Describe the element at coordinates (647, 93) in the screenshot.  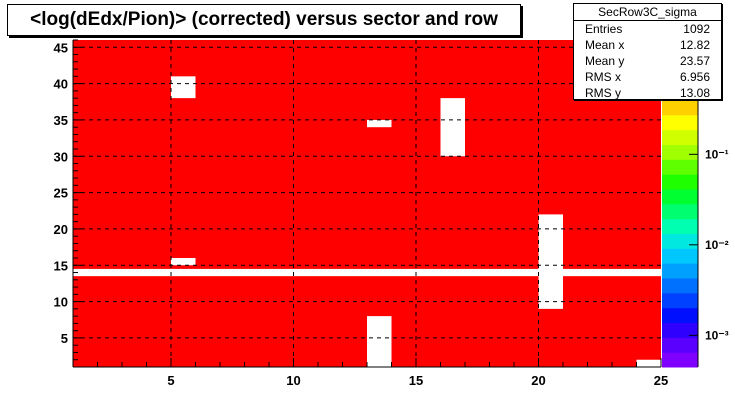
I see `stats-row-rmsy: RMS y 13.08` at that location.